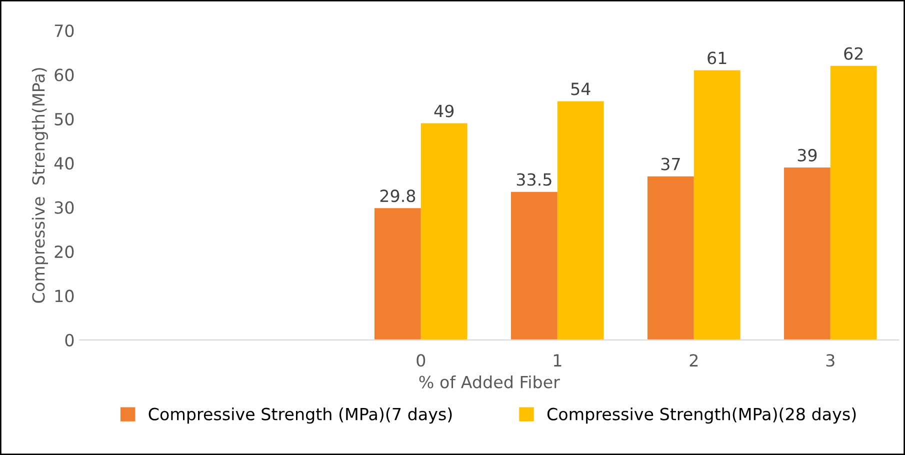 The width and height of the screenshot is (905, 455). I want to click on data-label: 39, so click(807, 155).